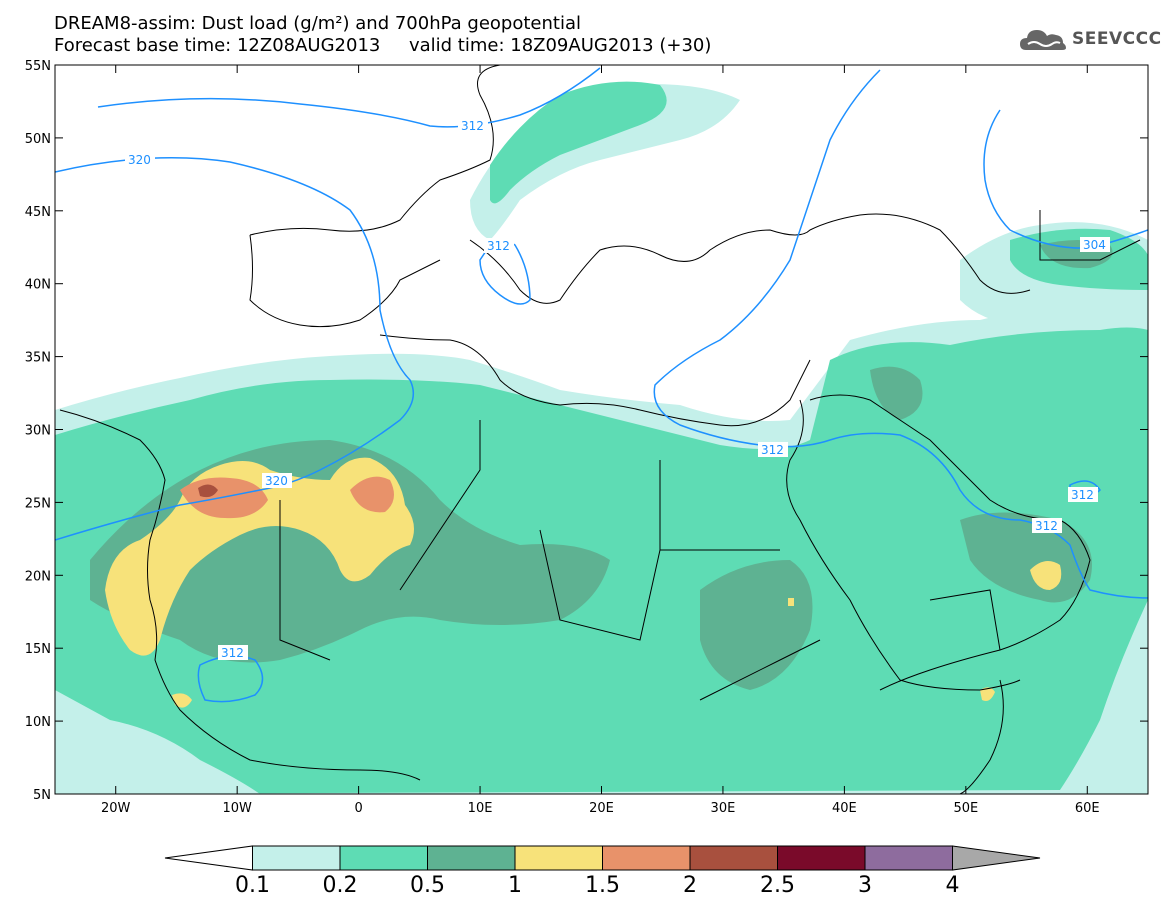 Image resolution: width=1165 pixels, height=907 pixels. Describe the element at coordinates (480, 808) in the screenshot. I see `x-tick-label: 10E` at that location.